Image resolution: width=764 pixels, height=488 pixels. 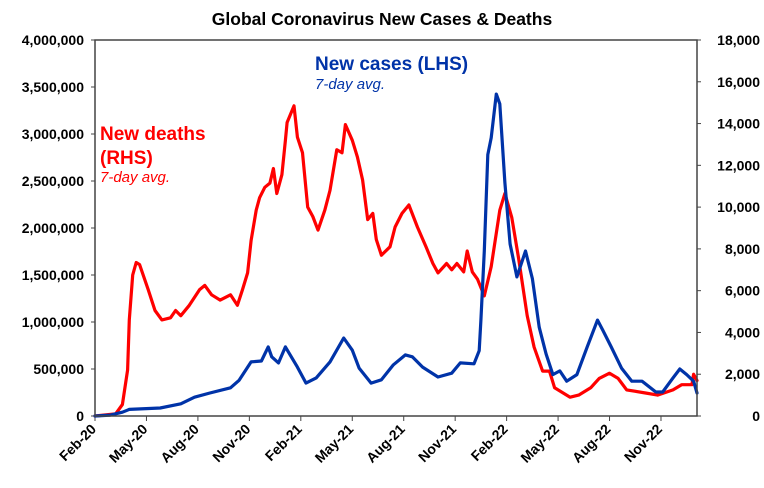 What do you see at coordinates (153, 134) in the screenshot?
I see `legend-deaths-label-line1: New deaths` at bounding box center [153, 134].